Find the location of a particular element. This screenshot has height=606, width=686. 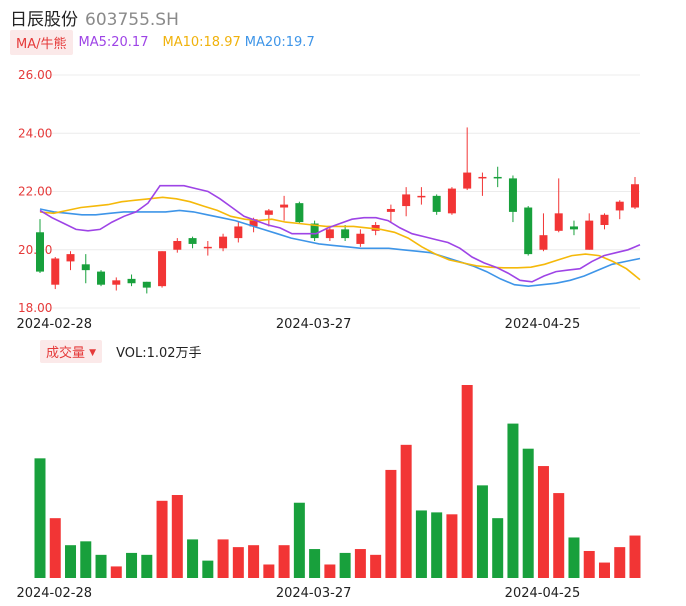

y-tick-label: 24.00 is located at coordinates (35, 133).